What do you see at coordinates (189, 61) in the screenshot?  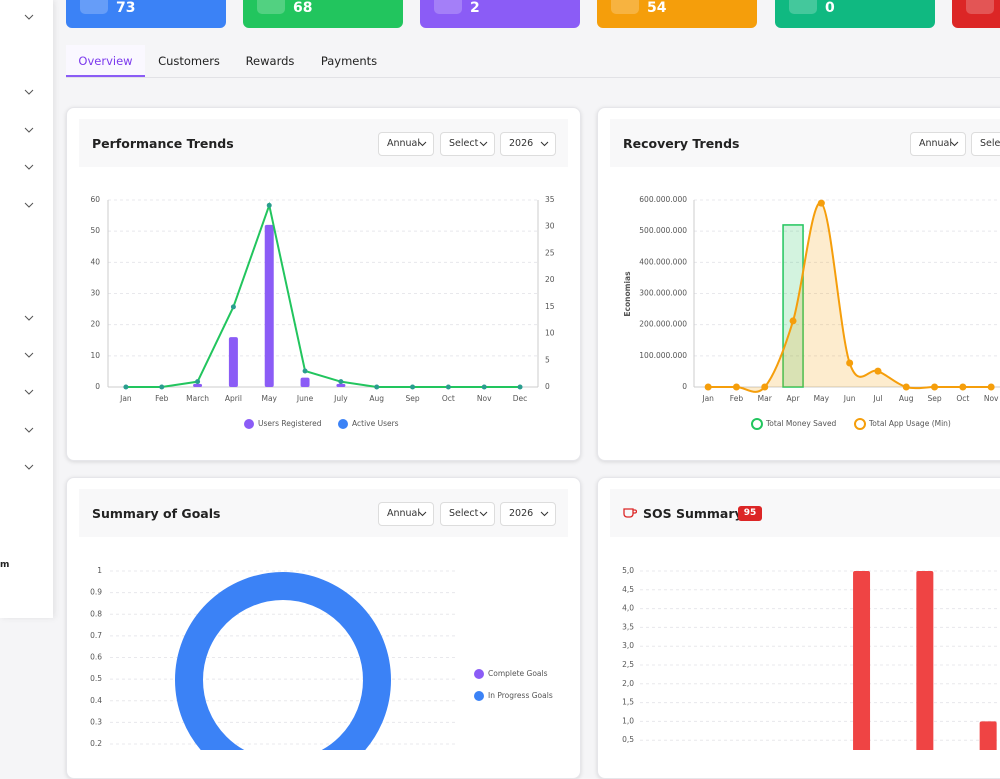 I see `tab: Customers` at bounding box center [189, 61].